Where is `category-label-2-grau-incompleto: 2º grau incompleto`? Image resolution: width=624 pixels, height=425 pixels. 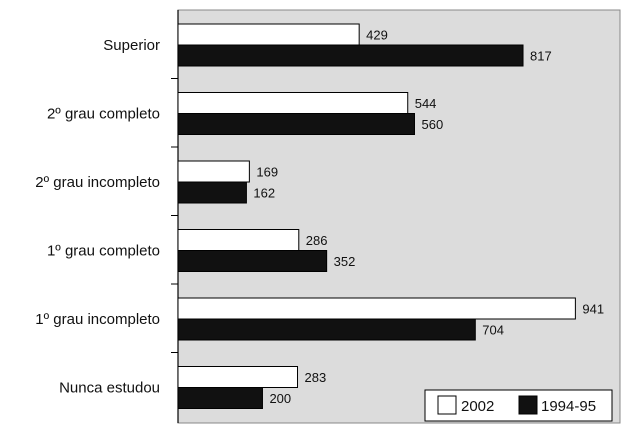
category-label-2-grau-incompleto: 2º grau incompleto is located at coordinates (97, 182).